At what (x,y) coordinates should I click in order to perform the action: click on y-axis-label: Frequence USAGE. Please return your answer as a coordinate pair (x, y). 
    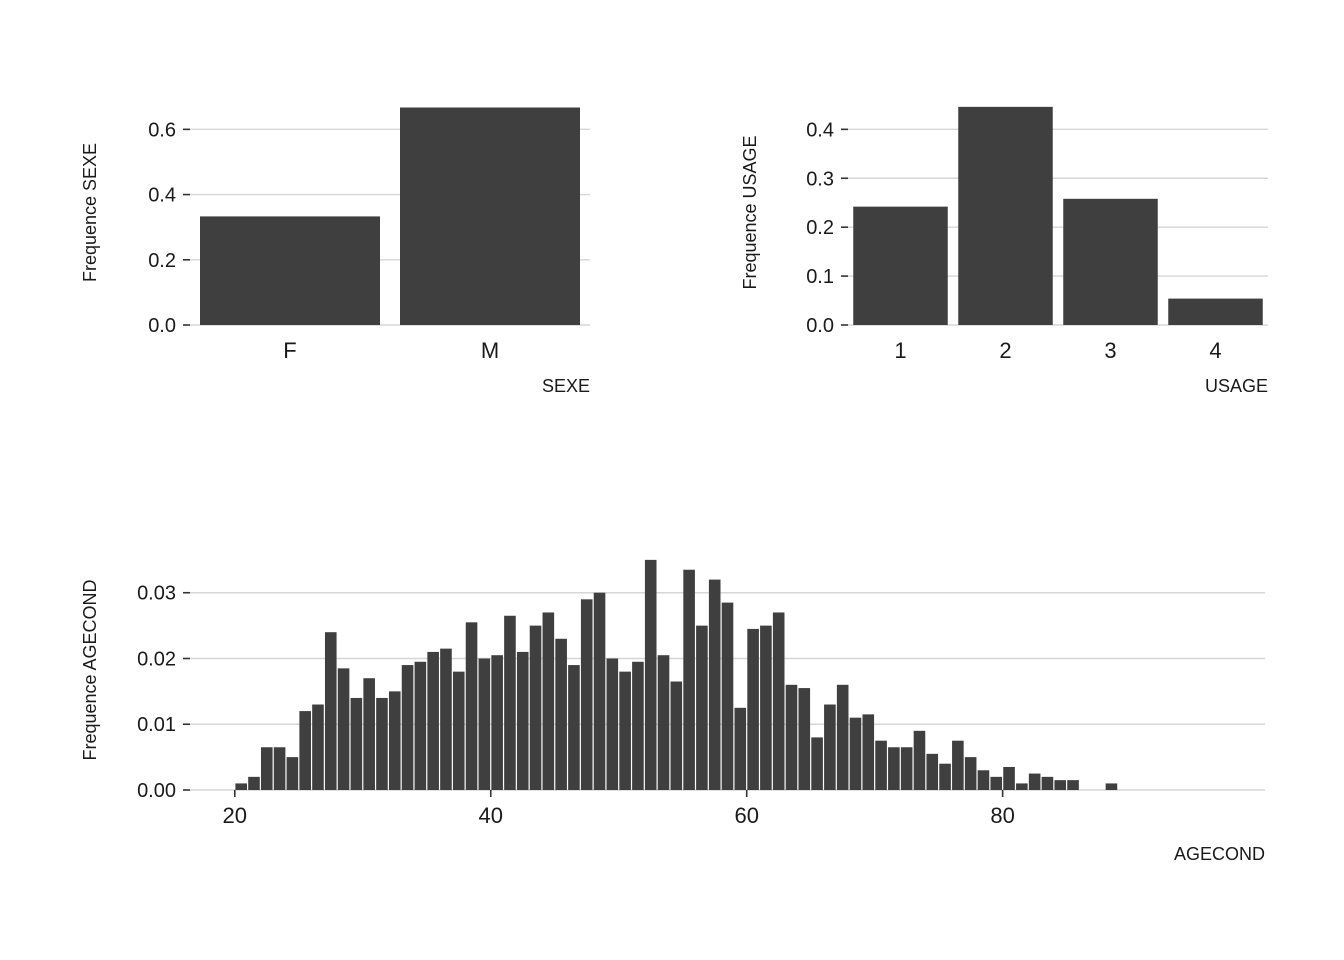
    Looking at the image, I should click on (750, 212).